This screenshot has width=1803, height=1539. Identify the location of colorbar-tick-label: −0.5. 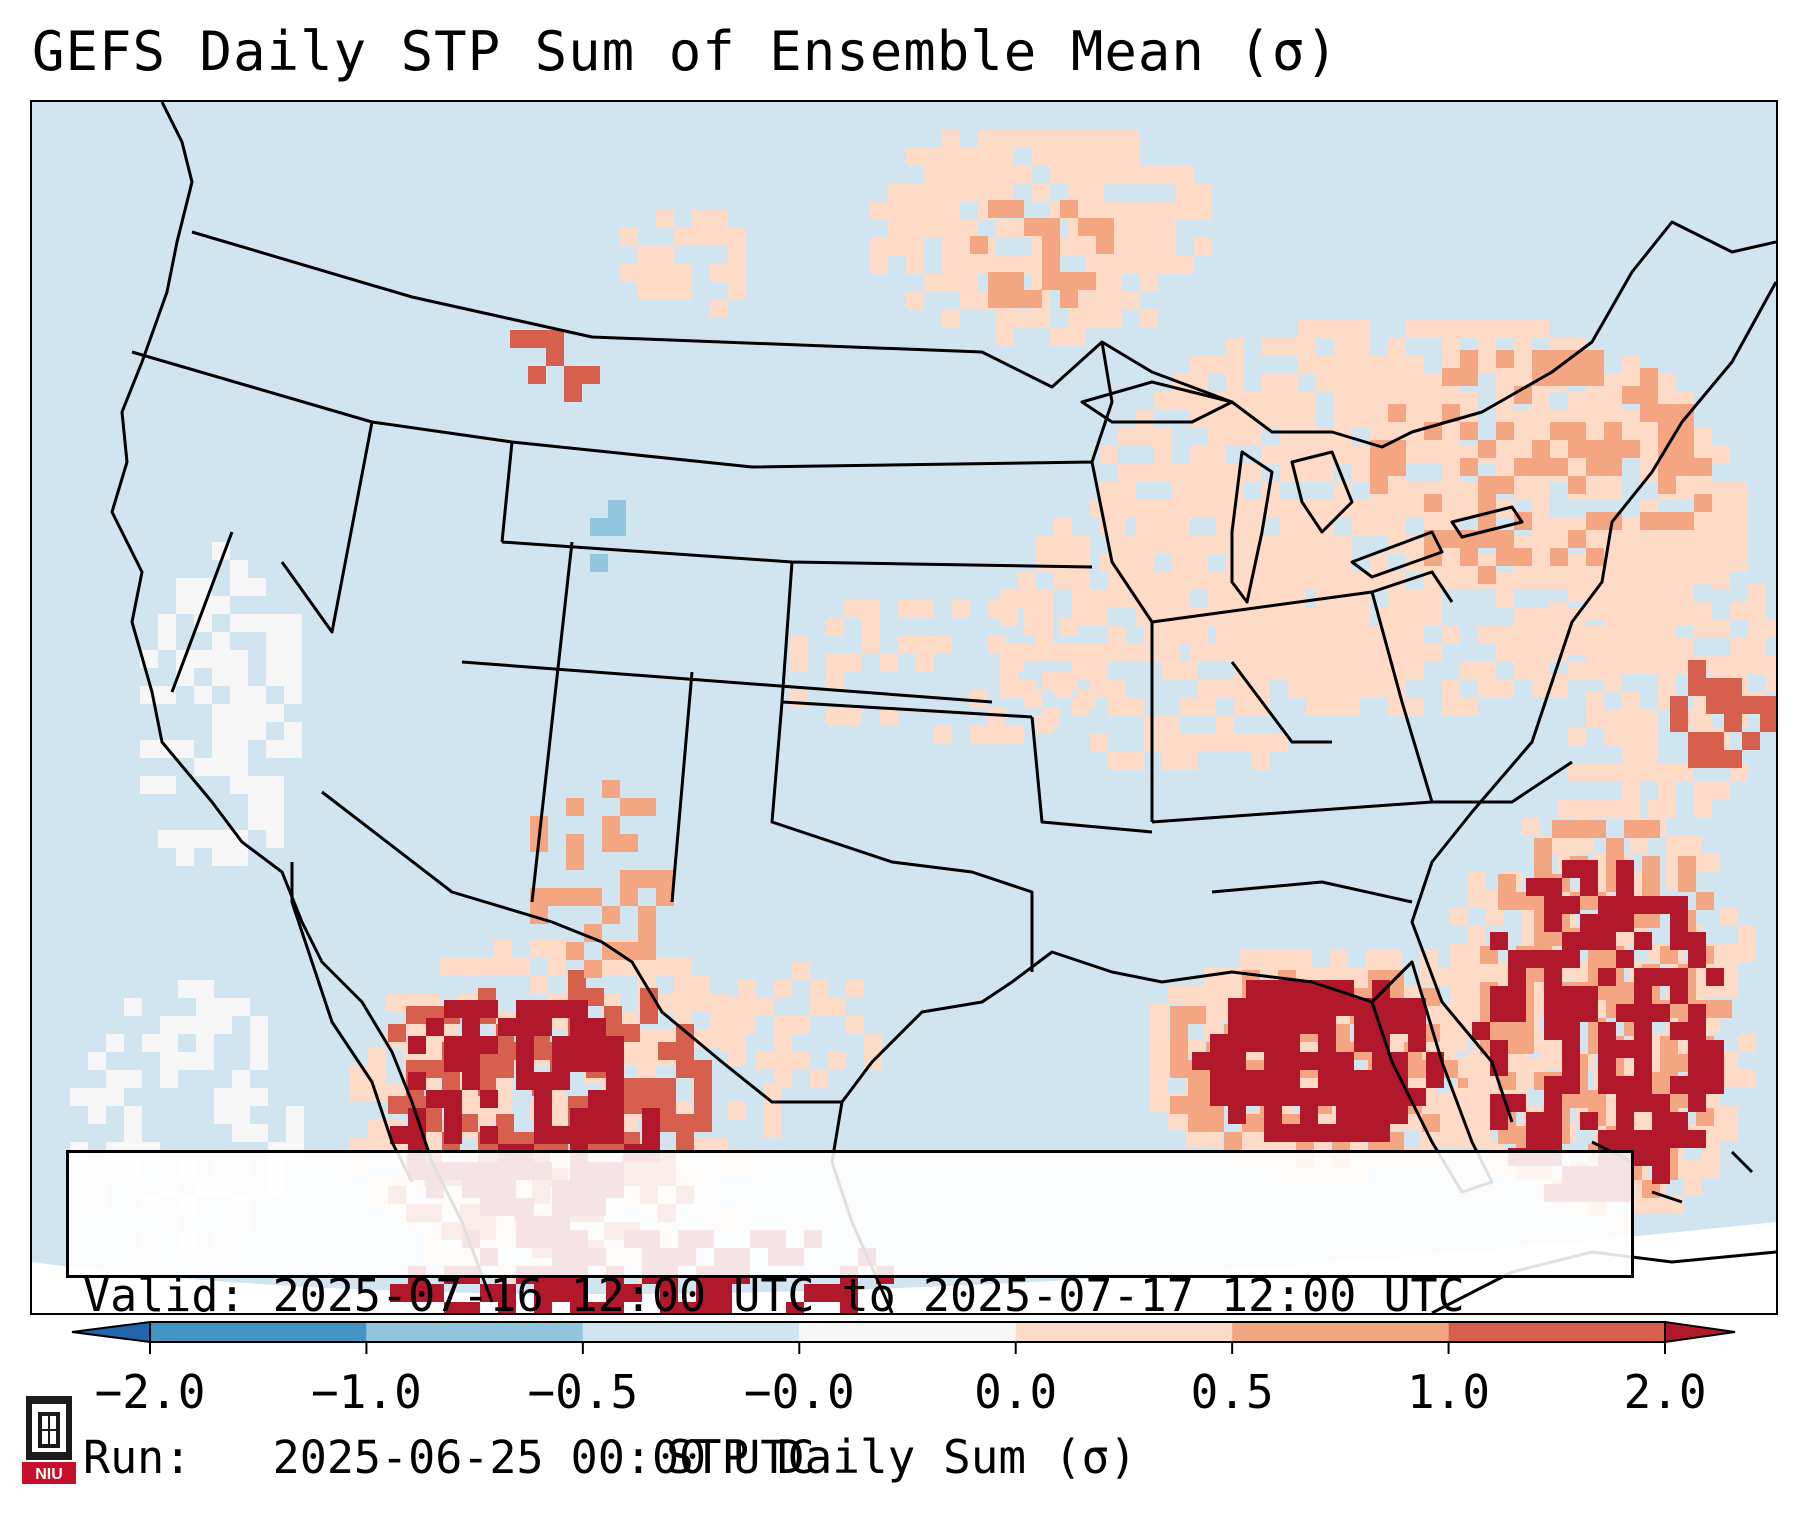
(583, 1392).